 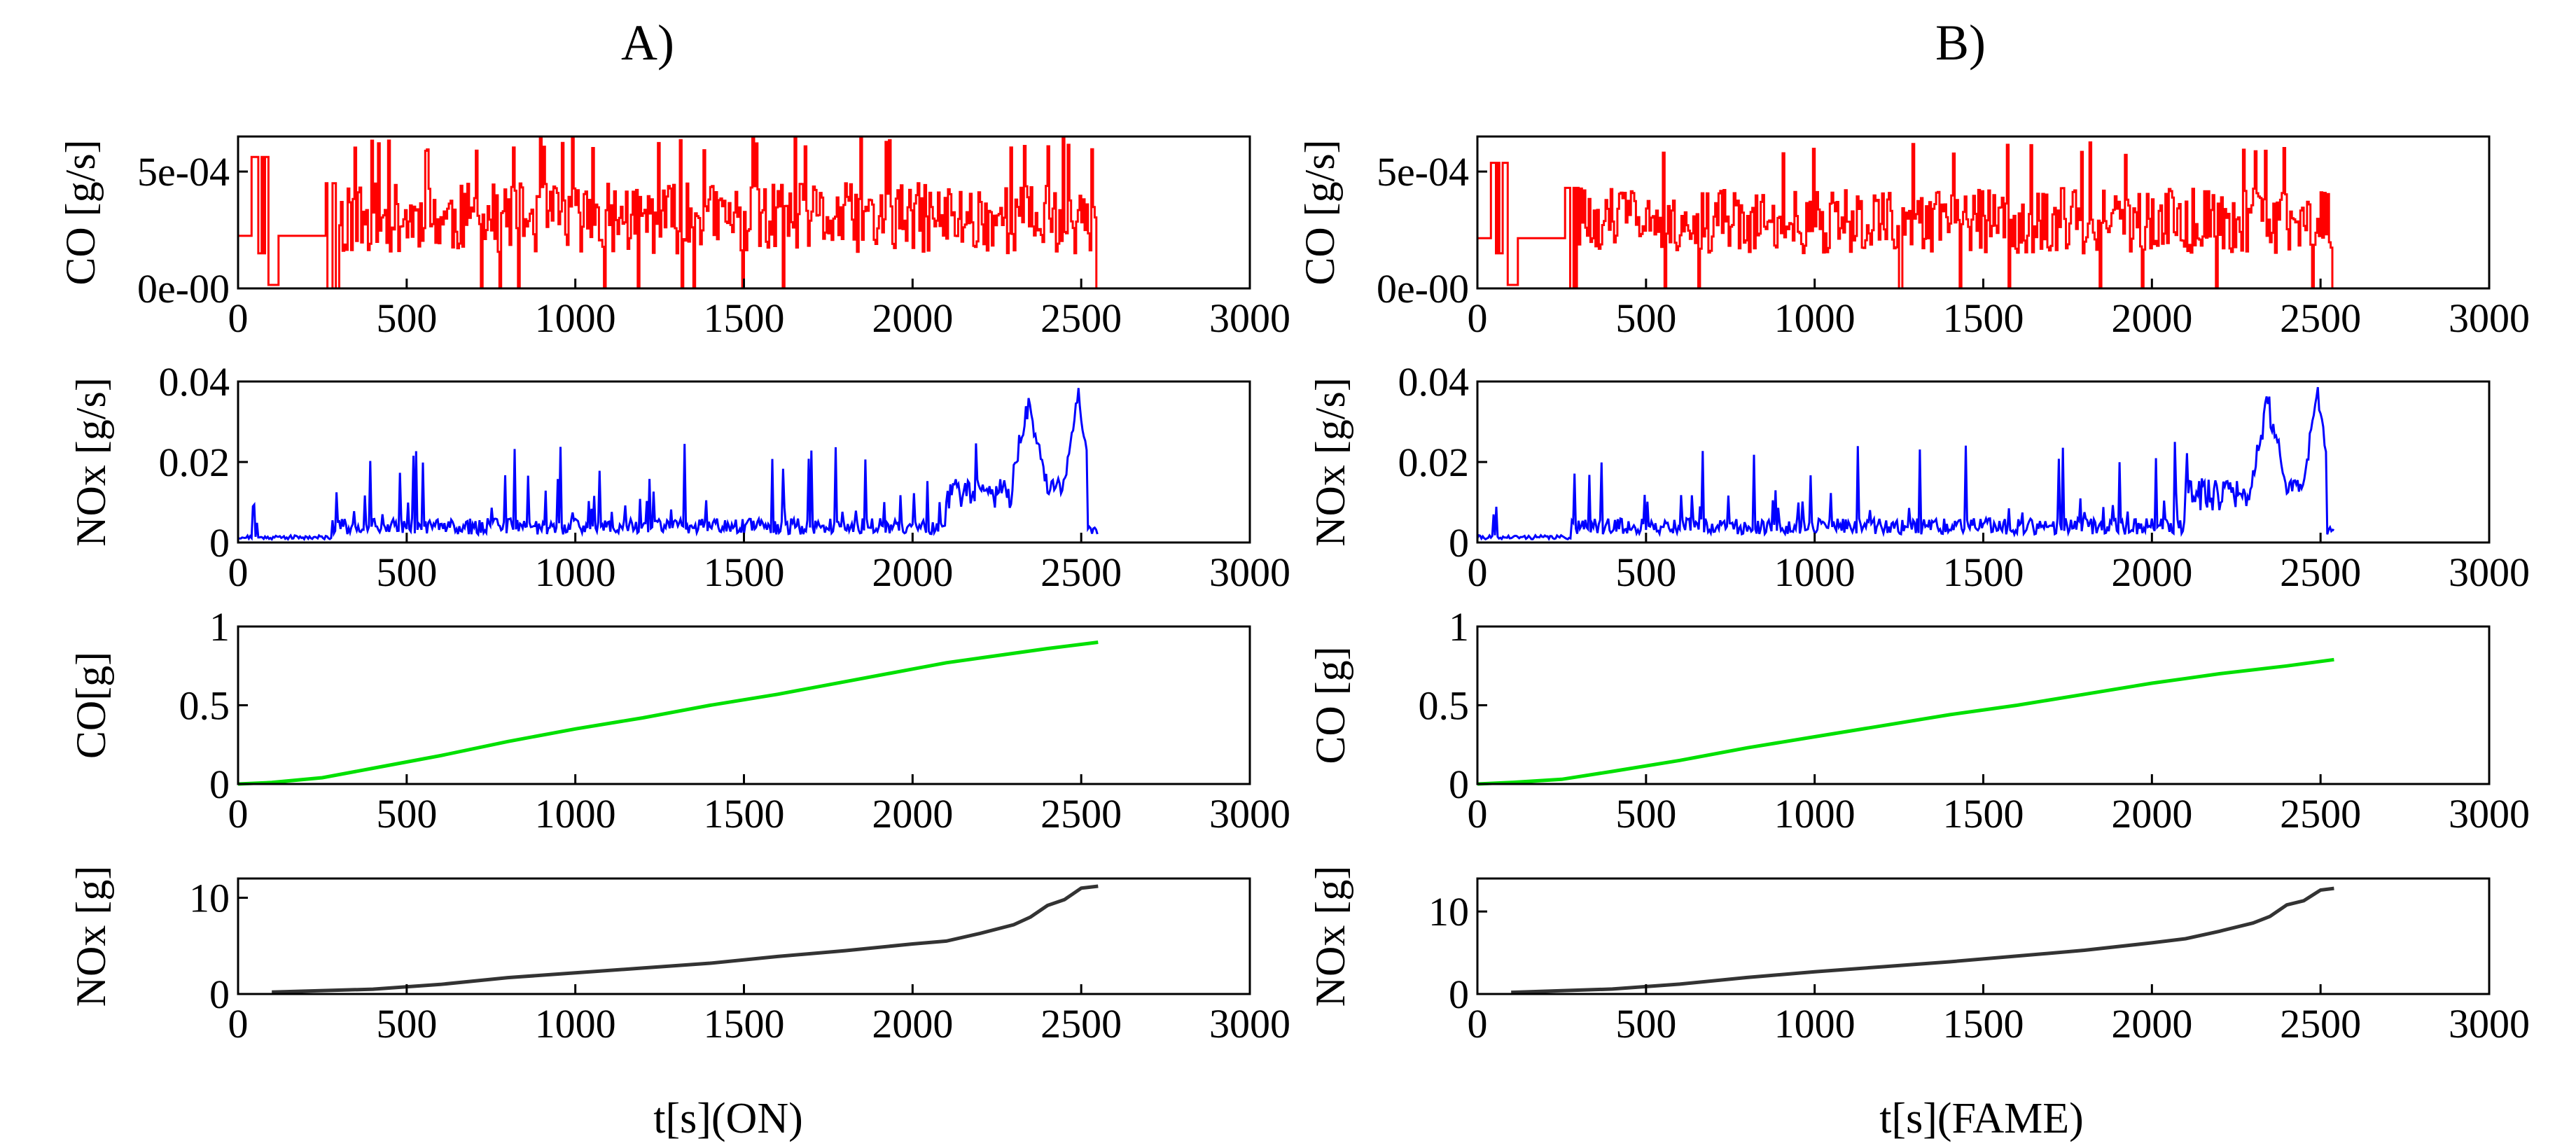 What do you see at coordinates (1330, 705) in the screenshot?
I see `y-axis-label: CO [g]` at bounding box center [1330, 705].